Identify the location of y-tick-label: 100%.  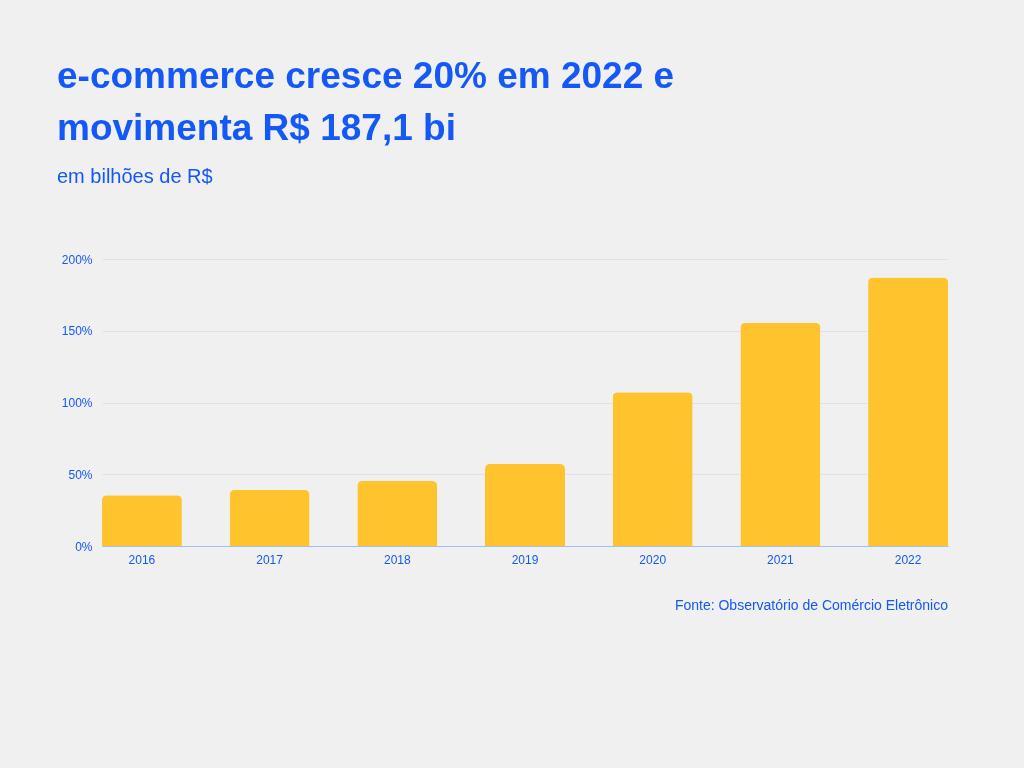
(77, 403).